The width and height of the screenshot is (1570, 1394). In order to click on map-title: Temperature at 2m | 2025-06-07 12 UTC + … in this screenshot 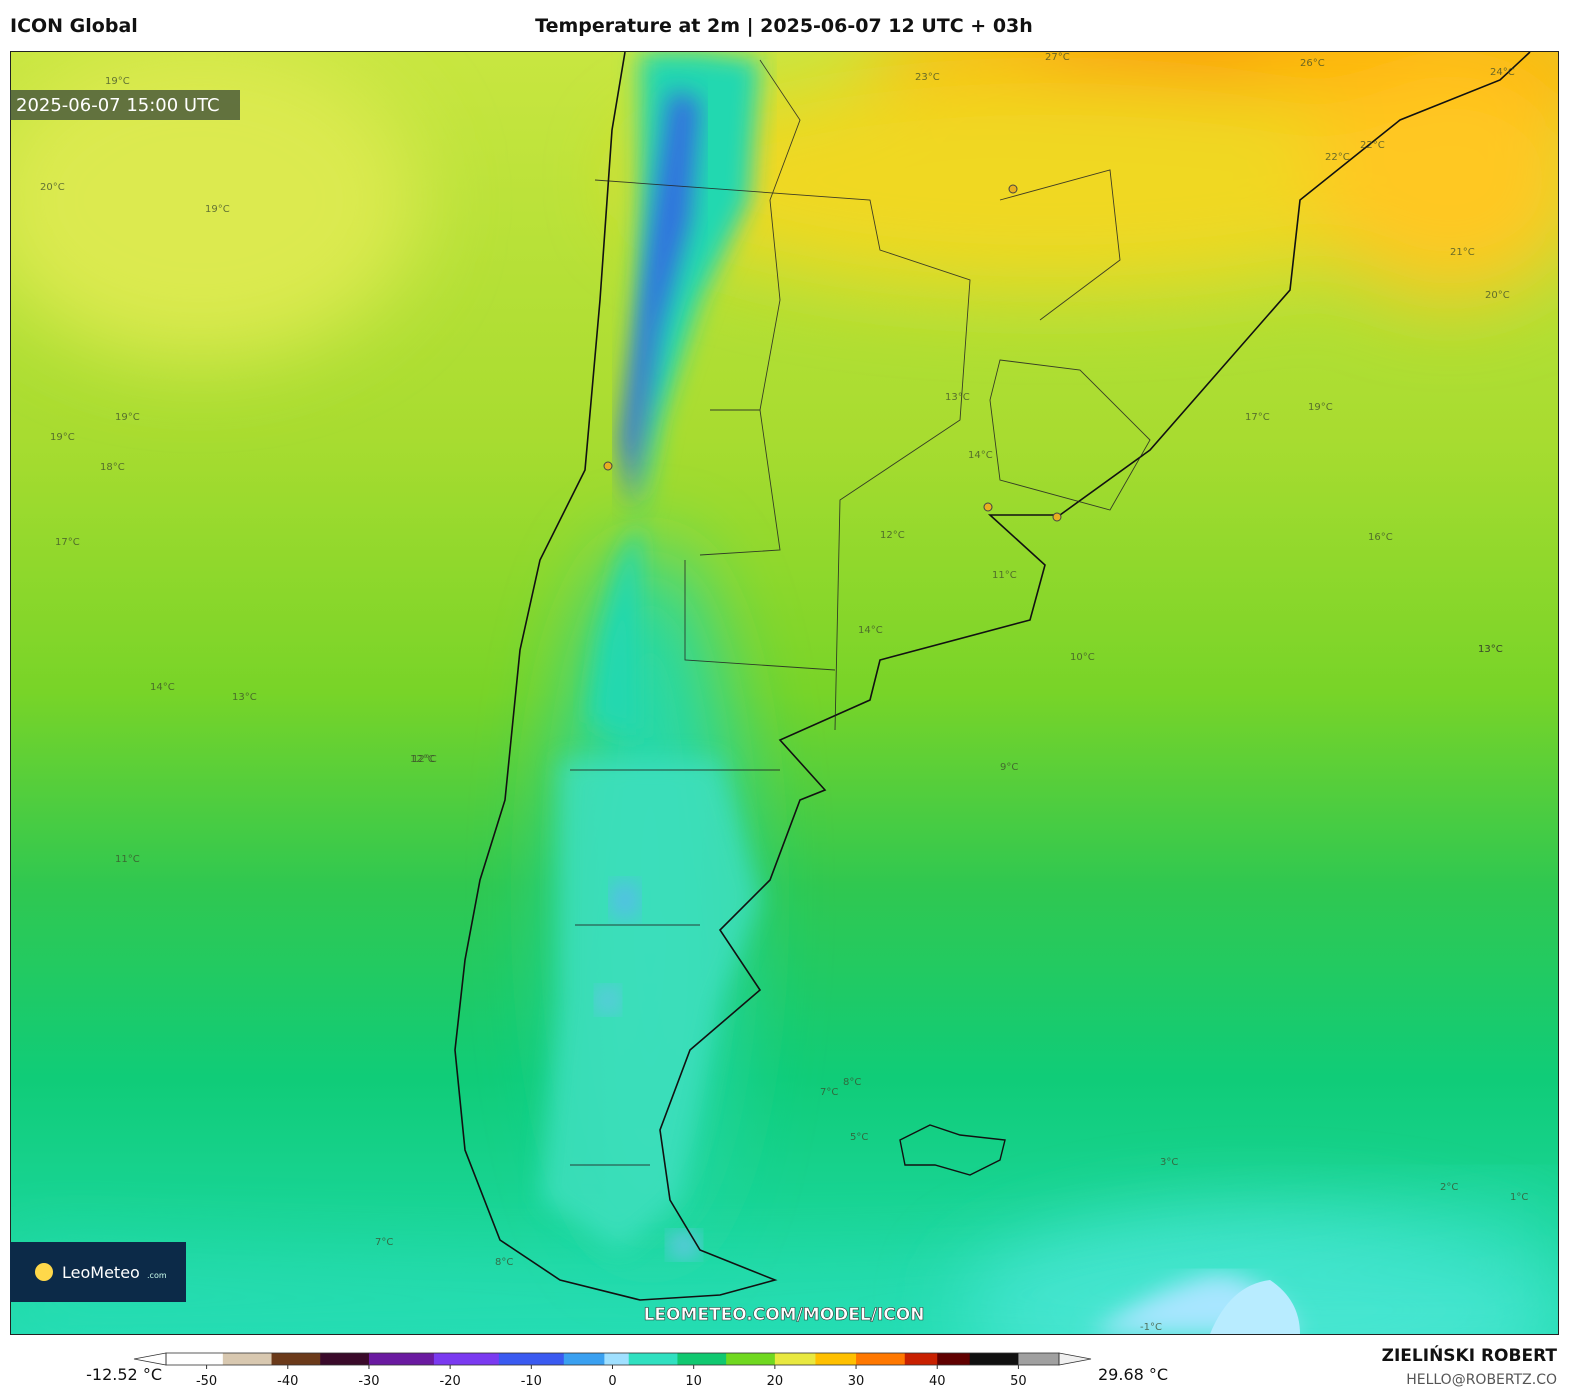, I will do `click(784, 26)`.